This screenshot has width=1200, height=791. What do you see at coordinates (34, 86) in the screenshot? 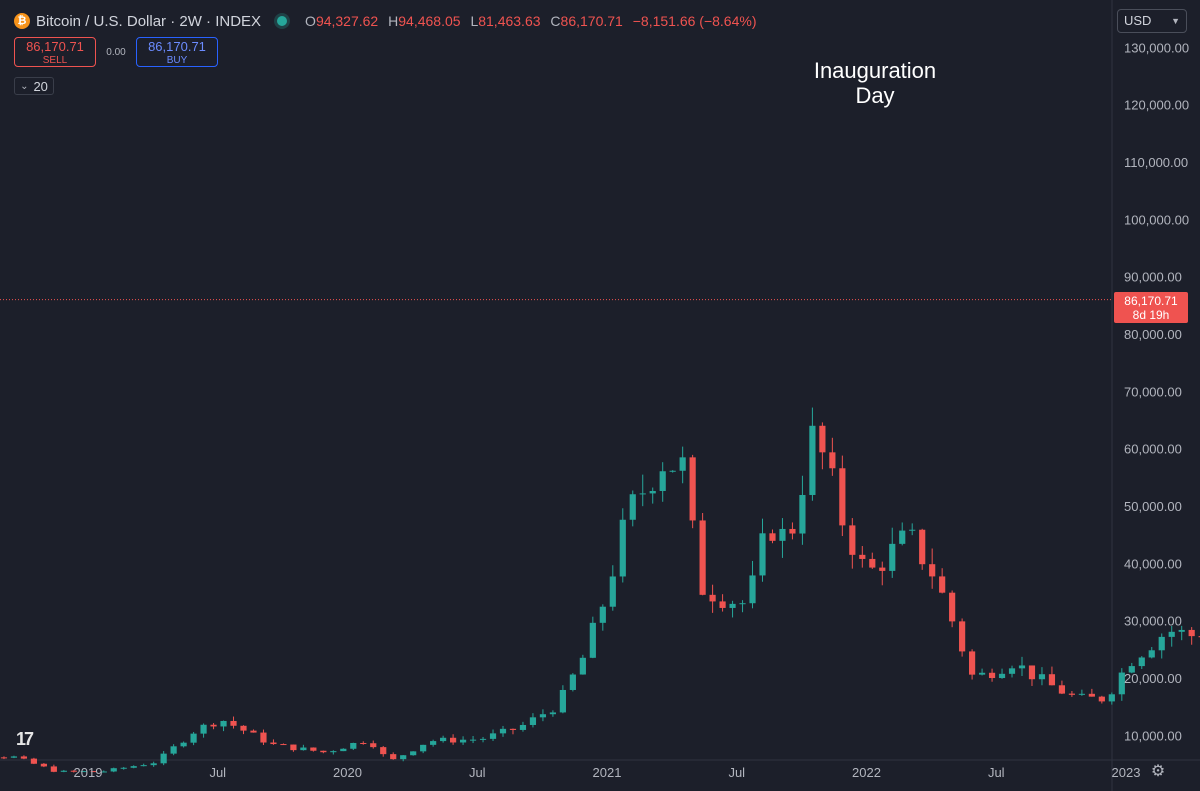
I see `indicator-toggle: ⌄ 20` at bounding box center [34, 86].